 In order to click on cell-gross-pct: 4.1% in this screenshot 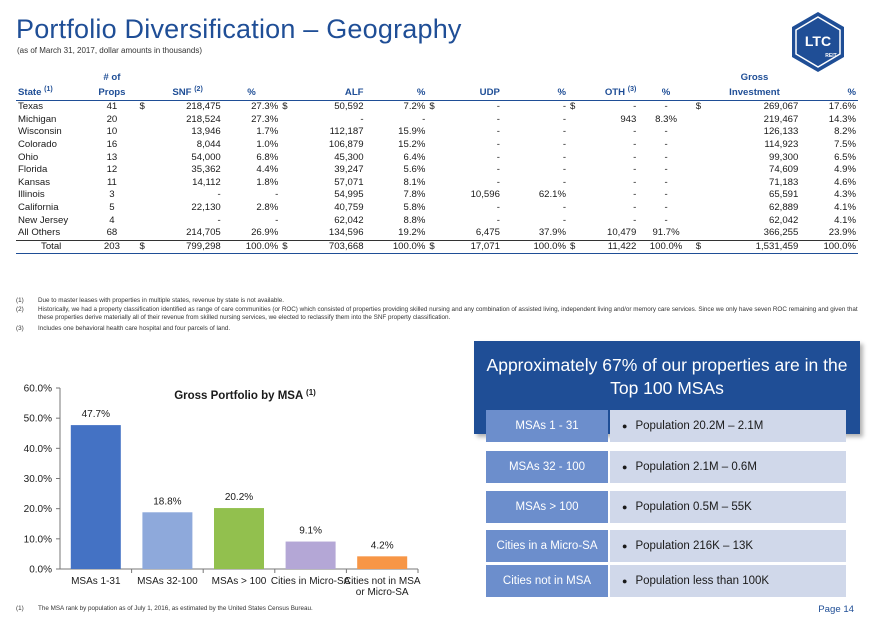, I will do `click(845, 207)`.